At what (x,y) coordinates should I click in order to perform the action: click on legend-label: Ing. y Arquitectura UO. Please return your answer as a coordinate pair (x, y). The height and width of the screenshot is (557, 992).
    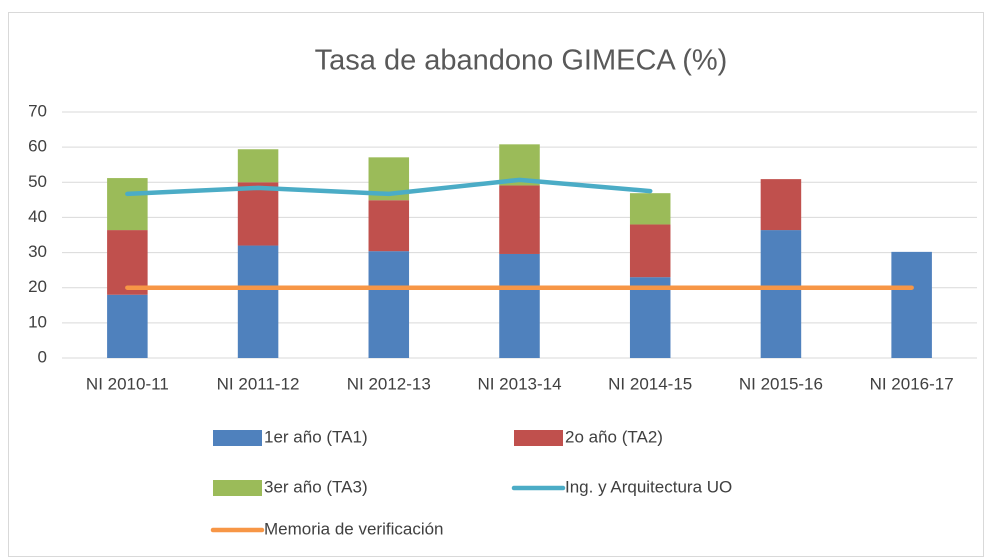
    Looking at the image, I should click on (648, 486).